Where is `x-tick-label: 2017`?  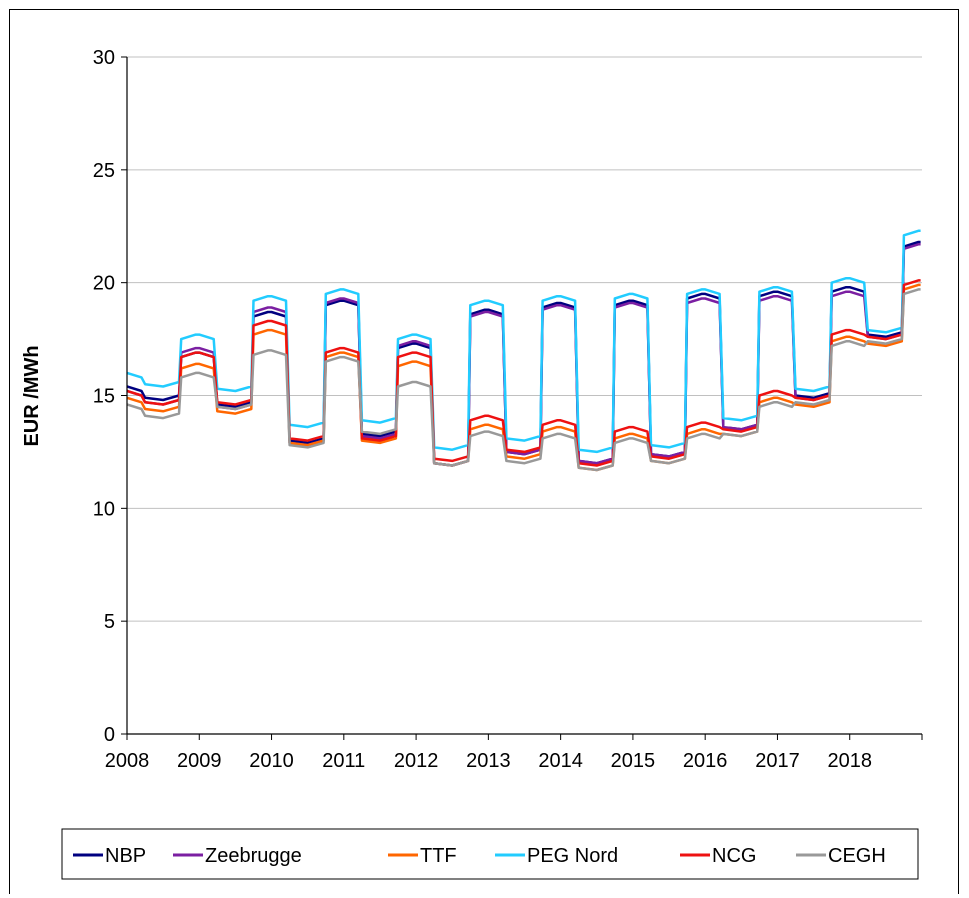
x-tick-label: 2017 is located at coordinates (777, 761).